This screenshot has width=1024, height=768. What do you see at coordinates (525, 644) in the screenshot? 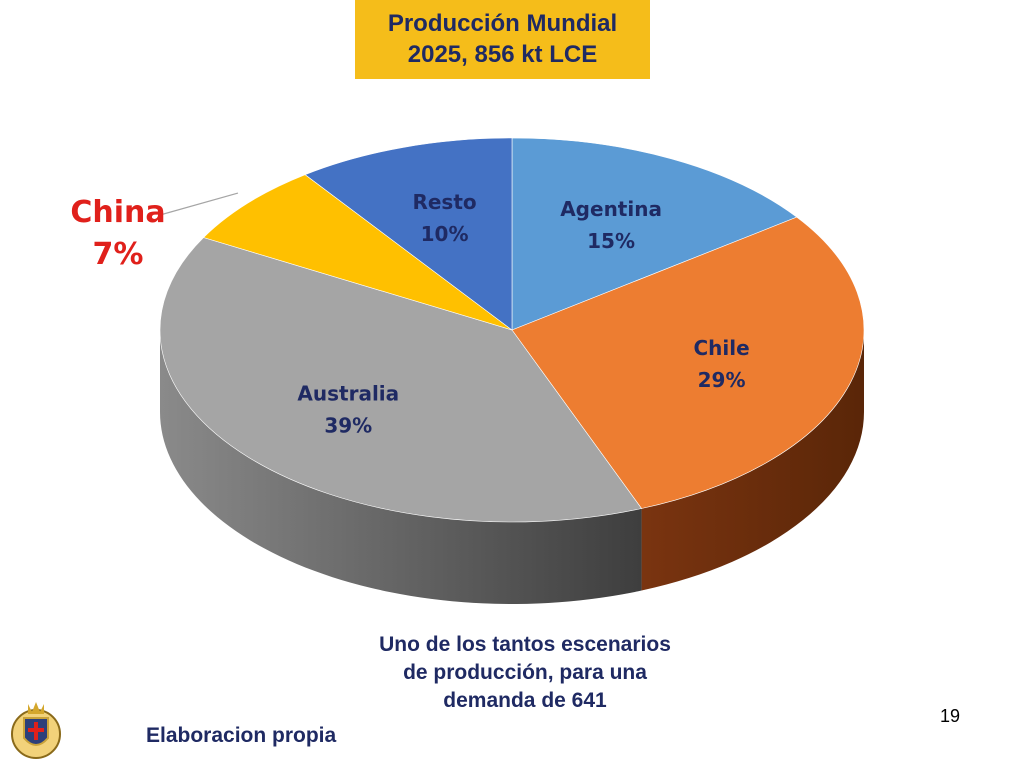
I see `caption-line1: Uno de los tantos escenarios` at bounding box center [525, 644].